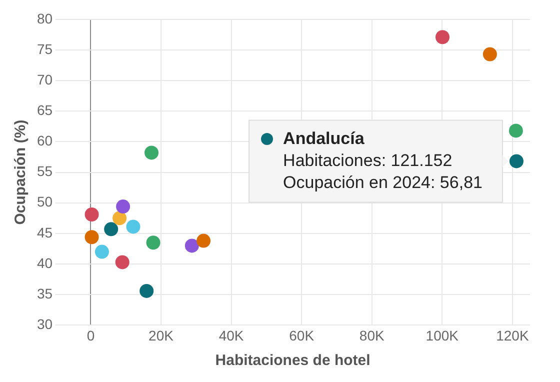 This screenshot has height=382, width=560. What do you see at coordinates (292, 361) in the screenshot?
I see `x-axis-title: Habitaciones de hotel` at bounding box center [292, 361].